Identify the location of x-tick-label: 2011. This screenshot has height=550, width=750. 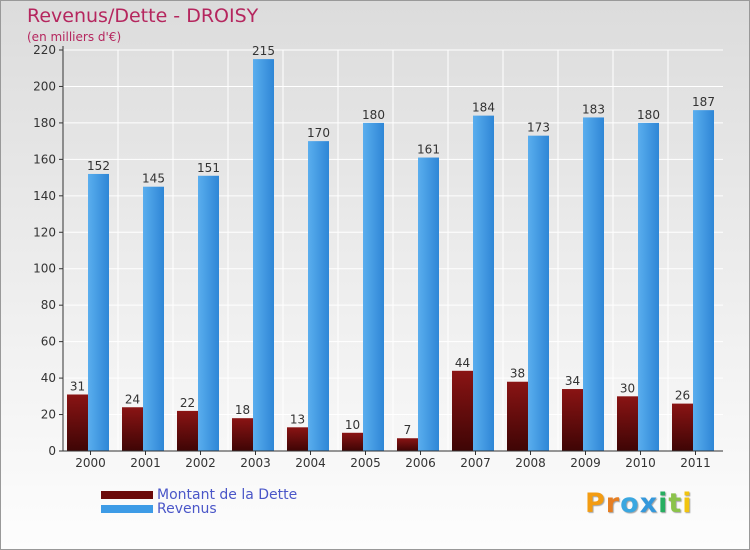
(695, 463).